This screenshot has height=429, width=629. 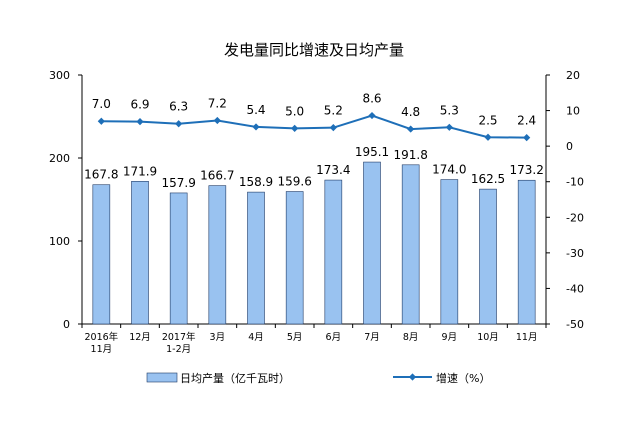 I want to click on left-tick-label: 200, so click(x=59, y=158).